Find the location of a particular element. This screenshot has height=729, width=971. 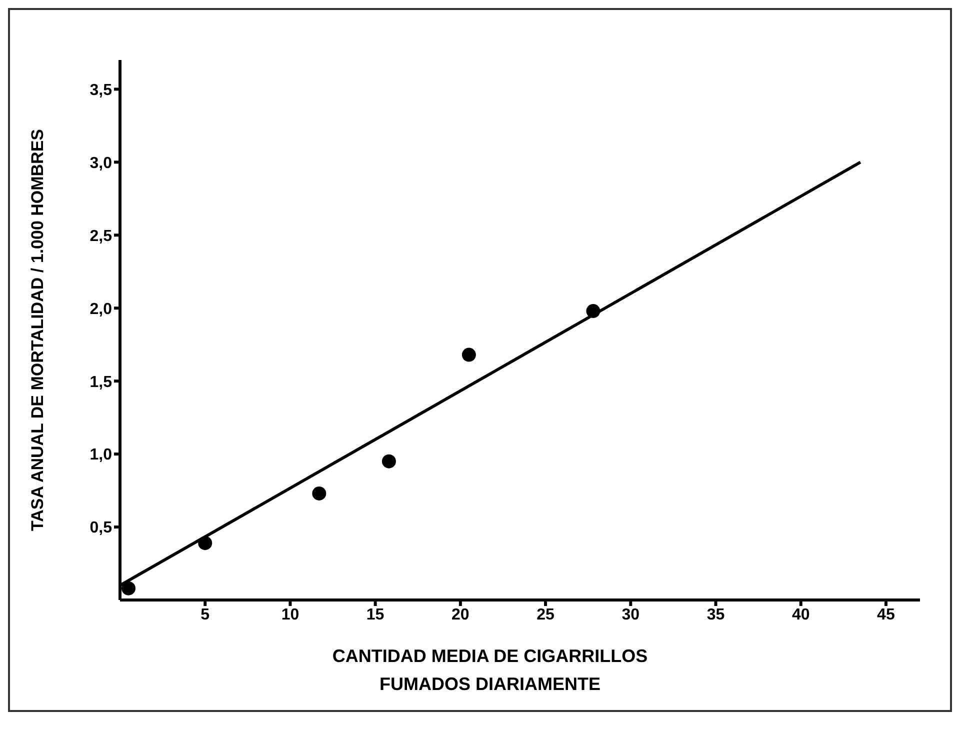

y-tick-label: 2,5 is located at coordinates (101, 236).